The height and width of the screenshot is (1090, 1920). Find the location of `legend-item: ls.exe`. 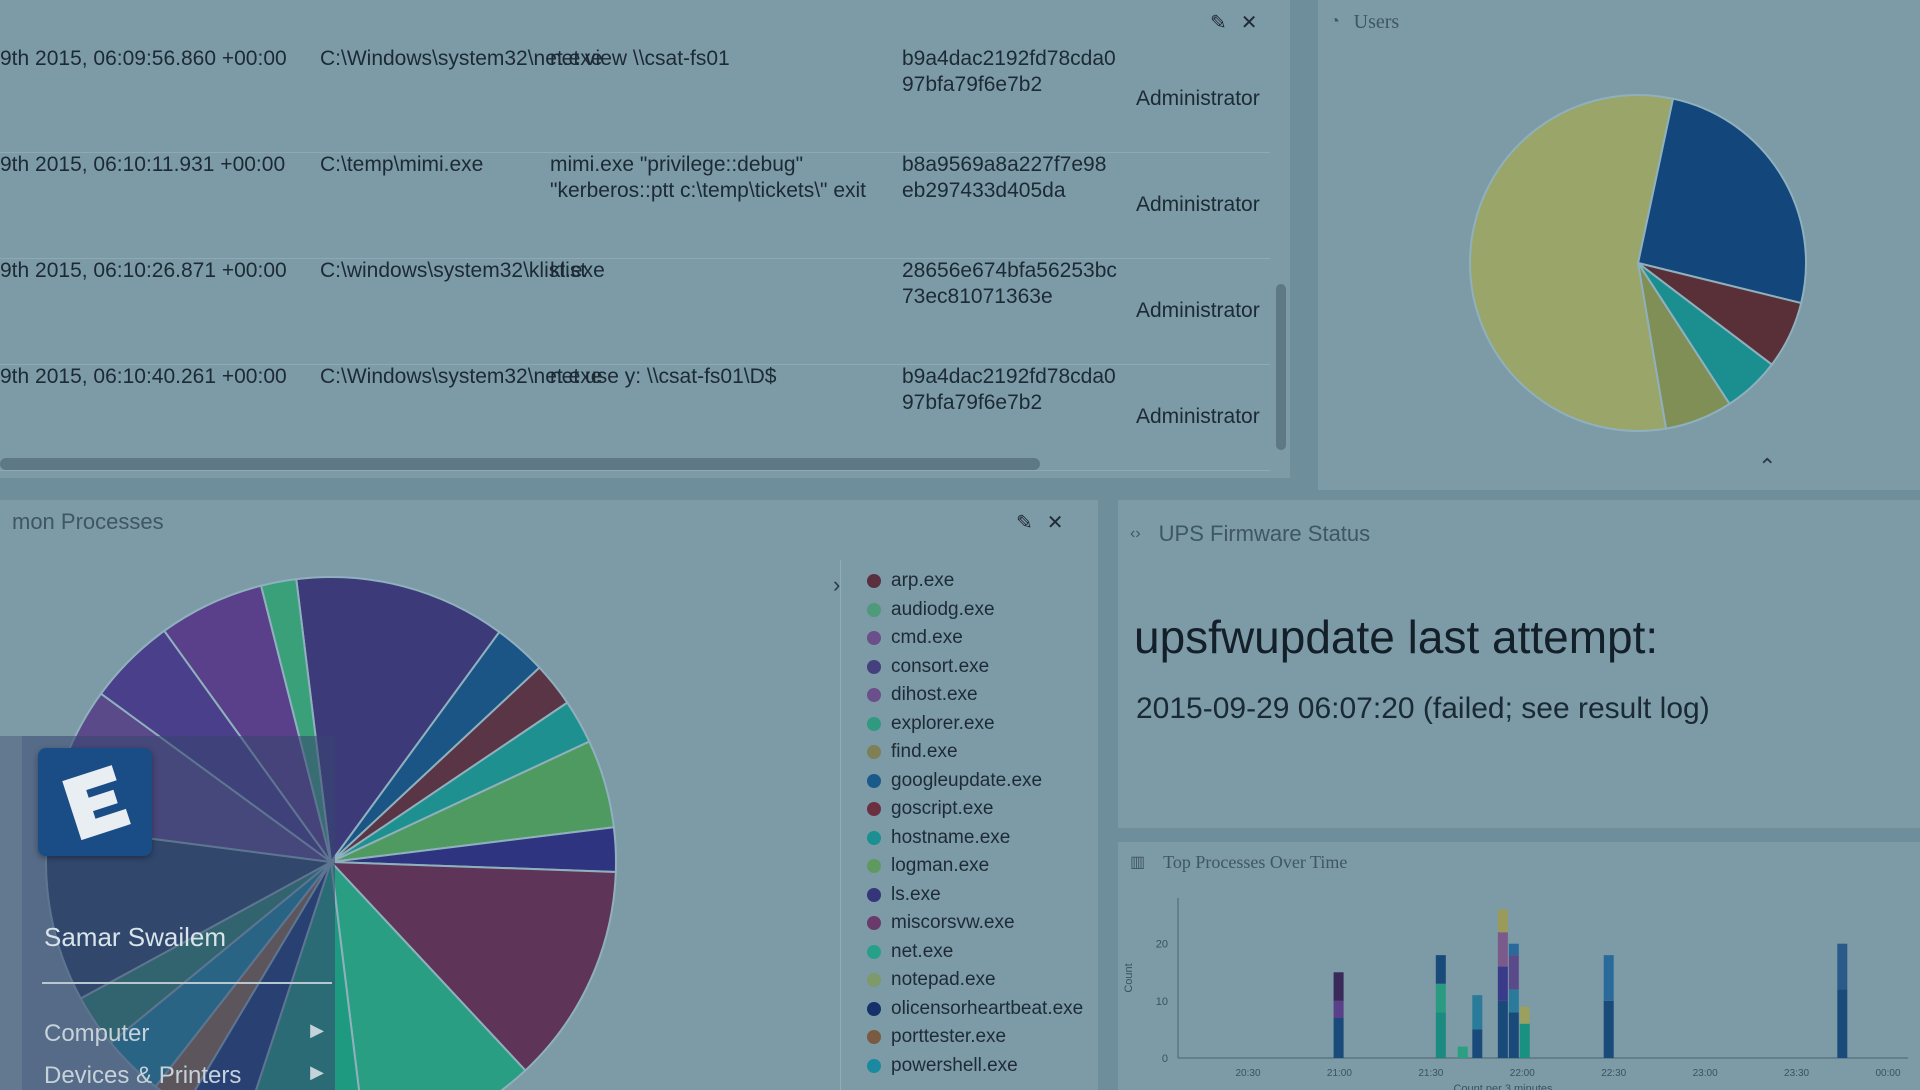

legend-item: ls.exe is located at coordinates (904, 895).